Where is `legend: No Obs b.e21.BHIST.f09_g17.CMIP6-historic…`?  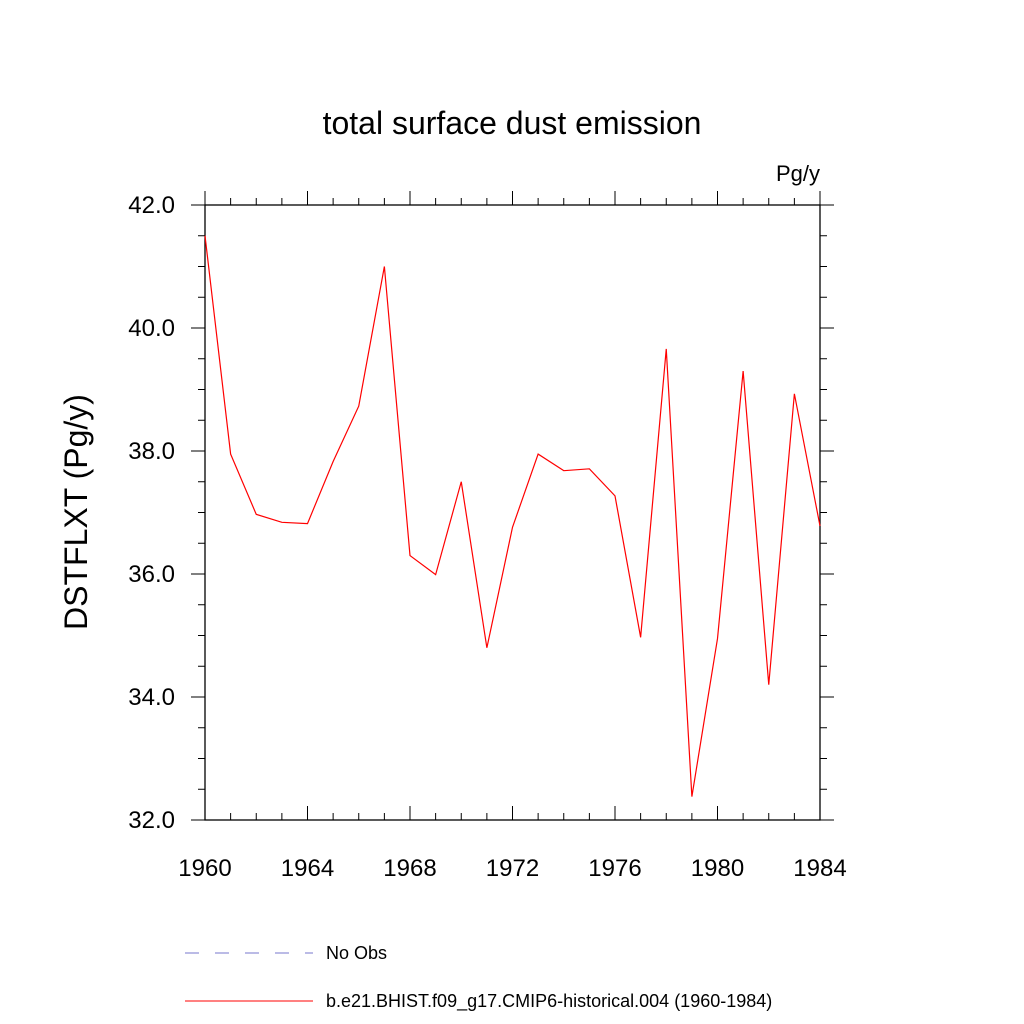 legend: No Obs b.e21.BHIST.f09_g17.CMIP6-historic… is located at coordinates (478, 977).